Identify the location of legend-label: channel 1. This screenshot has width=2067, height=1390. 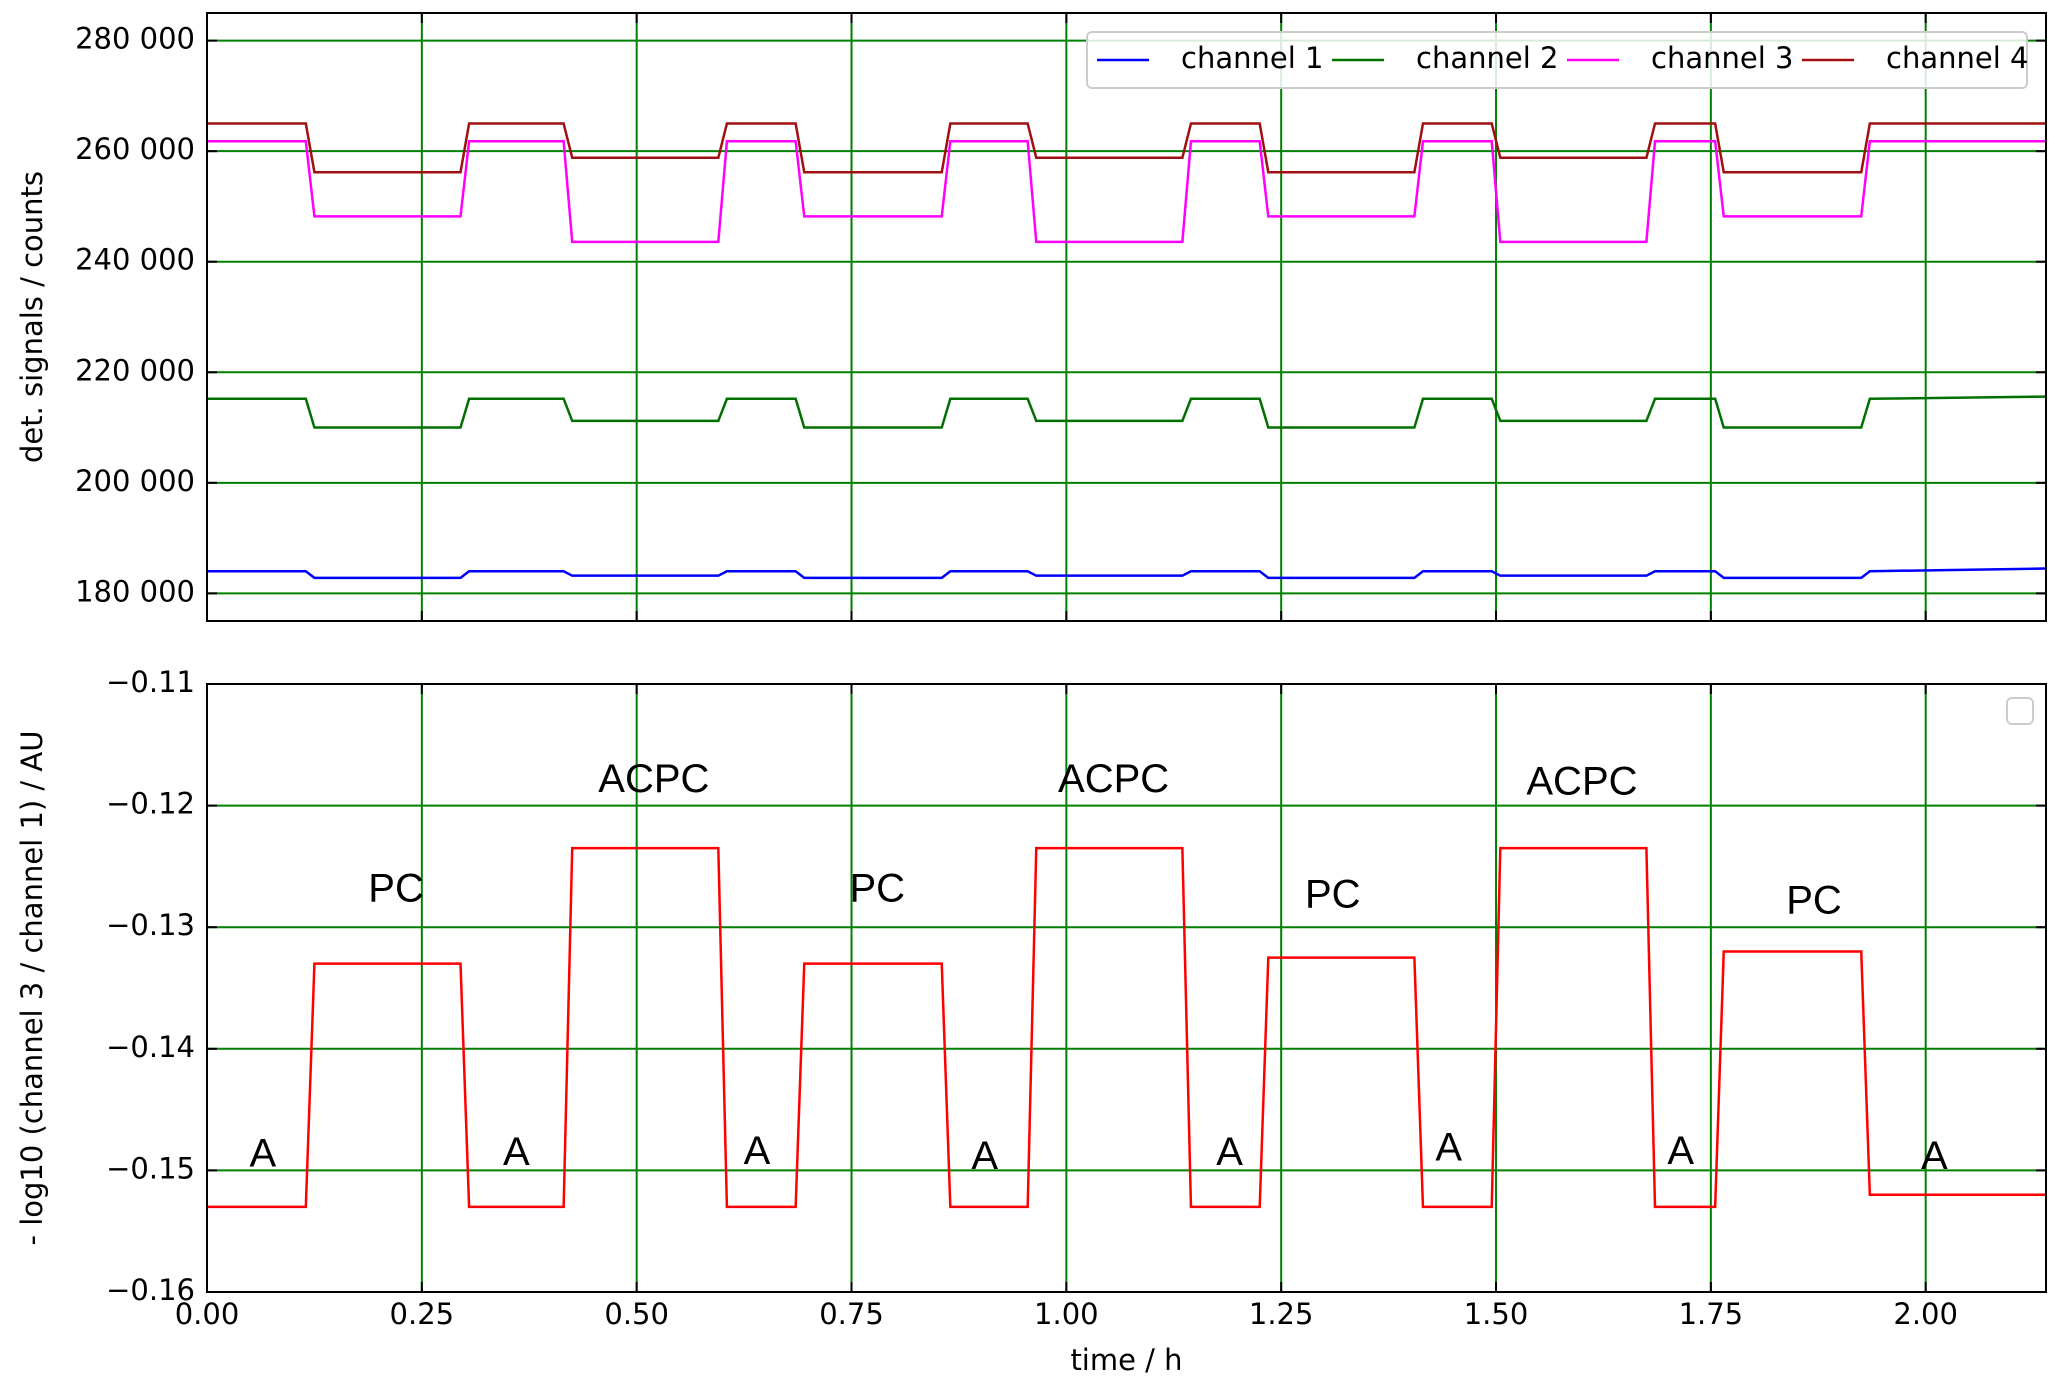
(1252, 58).